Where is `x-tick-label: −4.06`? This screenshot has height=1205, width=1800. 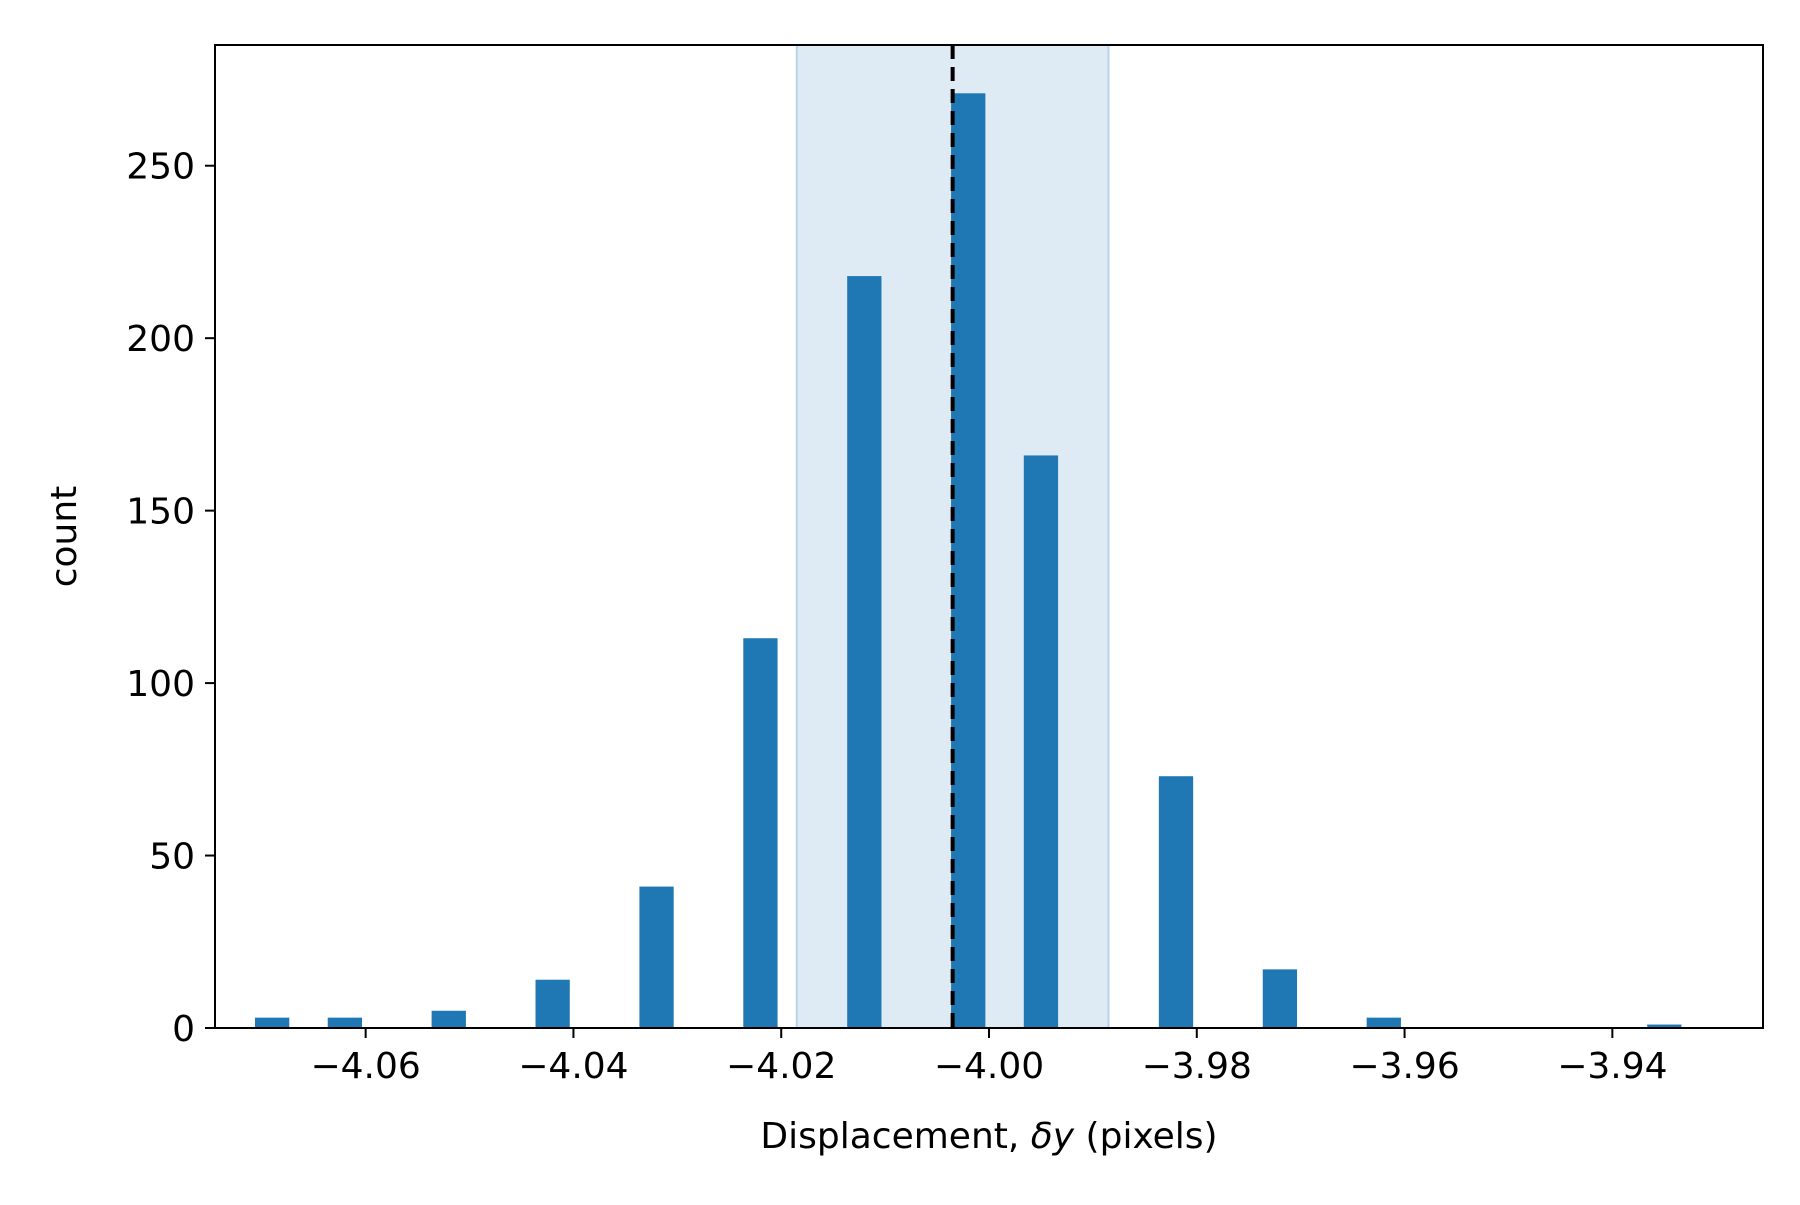 x-tick-label: −4.06 is located at coordinates (365, 1066).